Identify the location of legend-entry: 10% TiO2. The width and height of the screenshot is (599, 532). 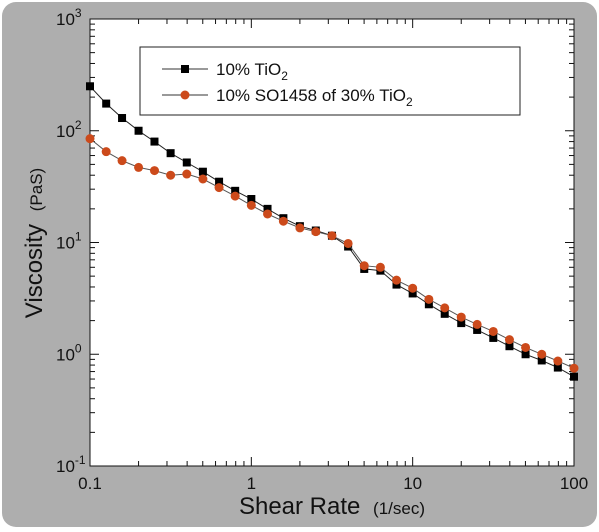
(225, 71).